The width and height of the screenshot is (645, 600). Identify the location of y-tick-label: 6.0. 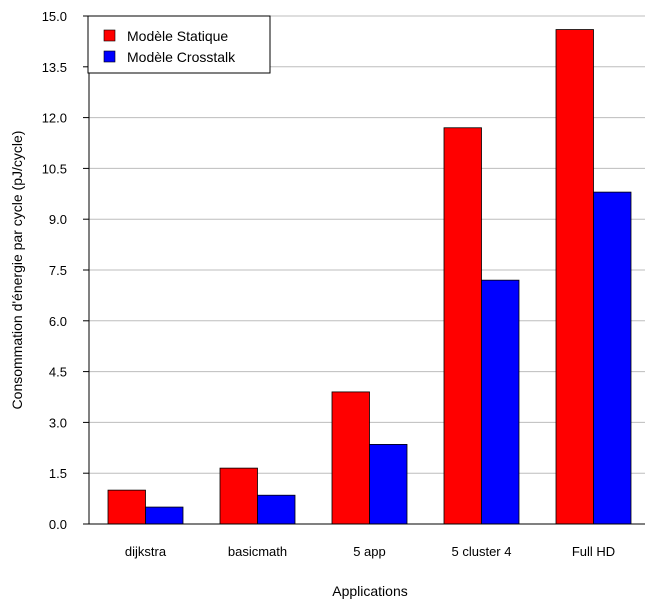
(58, 321).